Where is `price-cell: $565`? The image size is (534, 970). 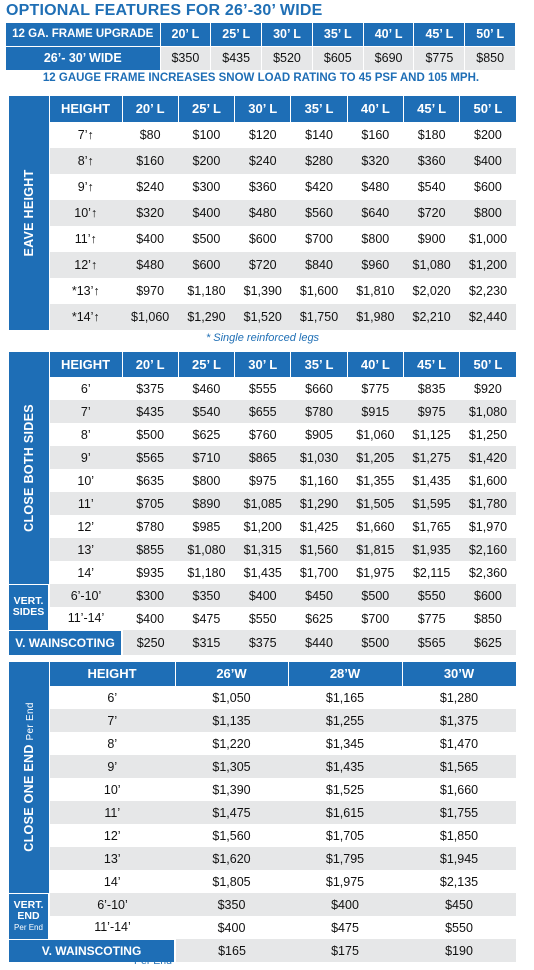
price-cell: $565 is located at coordinates (431, 642).